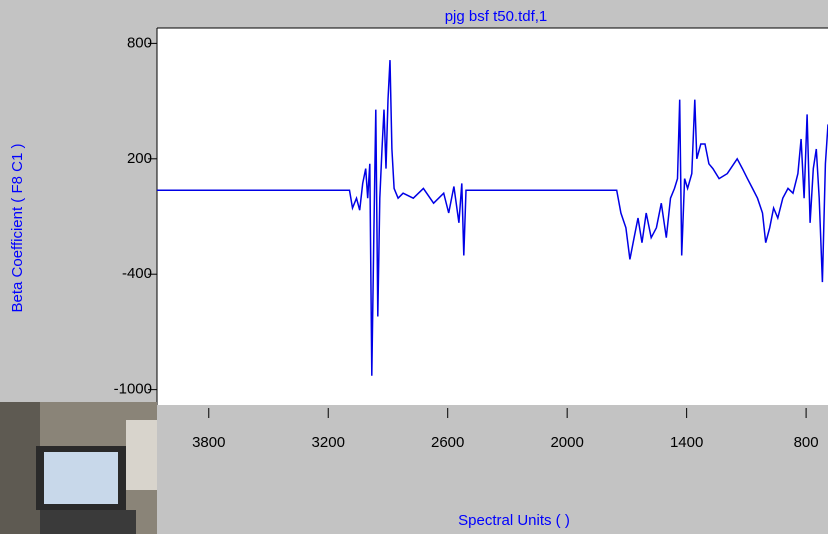 The image size is (828, 534). Describe the element at coordinates (496, 16) in the screenshot. I see `chart-title: pjg bsf t50.tdf,1` at that location.